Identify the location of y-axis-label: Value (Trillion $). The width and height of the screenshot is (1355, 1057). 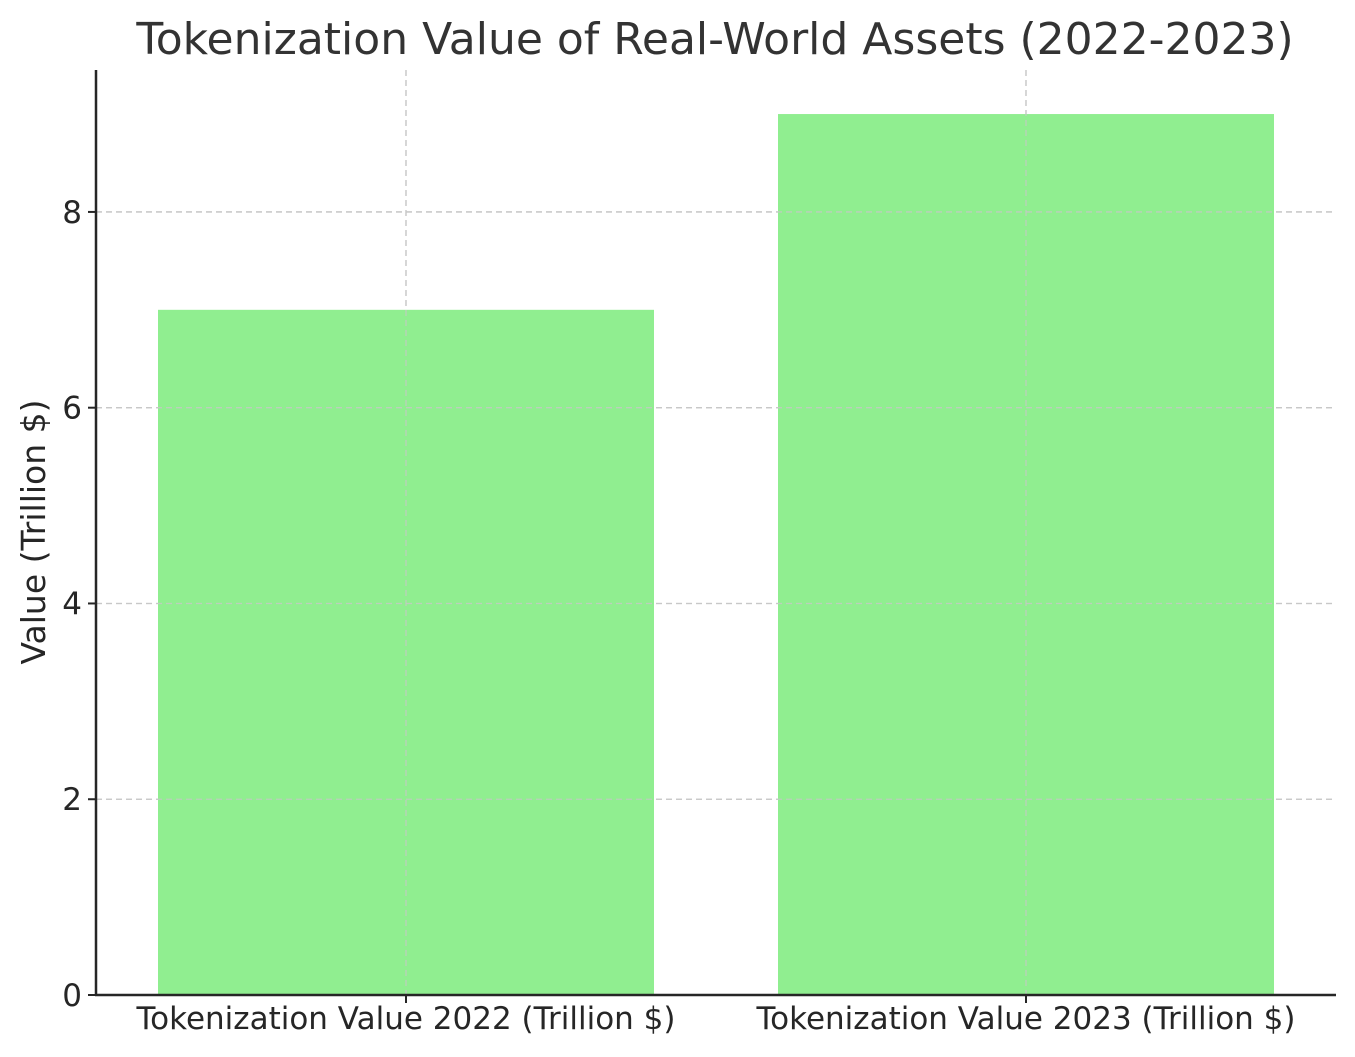
(33, 532).